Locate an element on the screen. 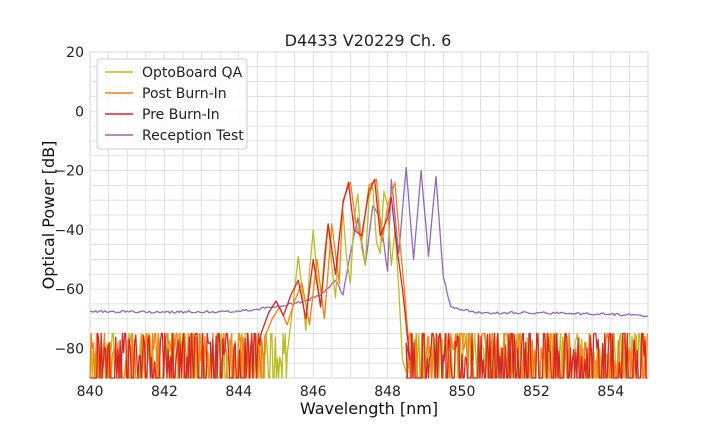 This screenshot has width=720, height=432. chart-title: D4433 V20229 Ch. 6 is located at coordinates (368, 40).